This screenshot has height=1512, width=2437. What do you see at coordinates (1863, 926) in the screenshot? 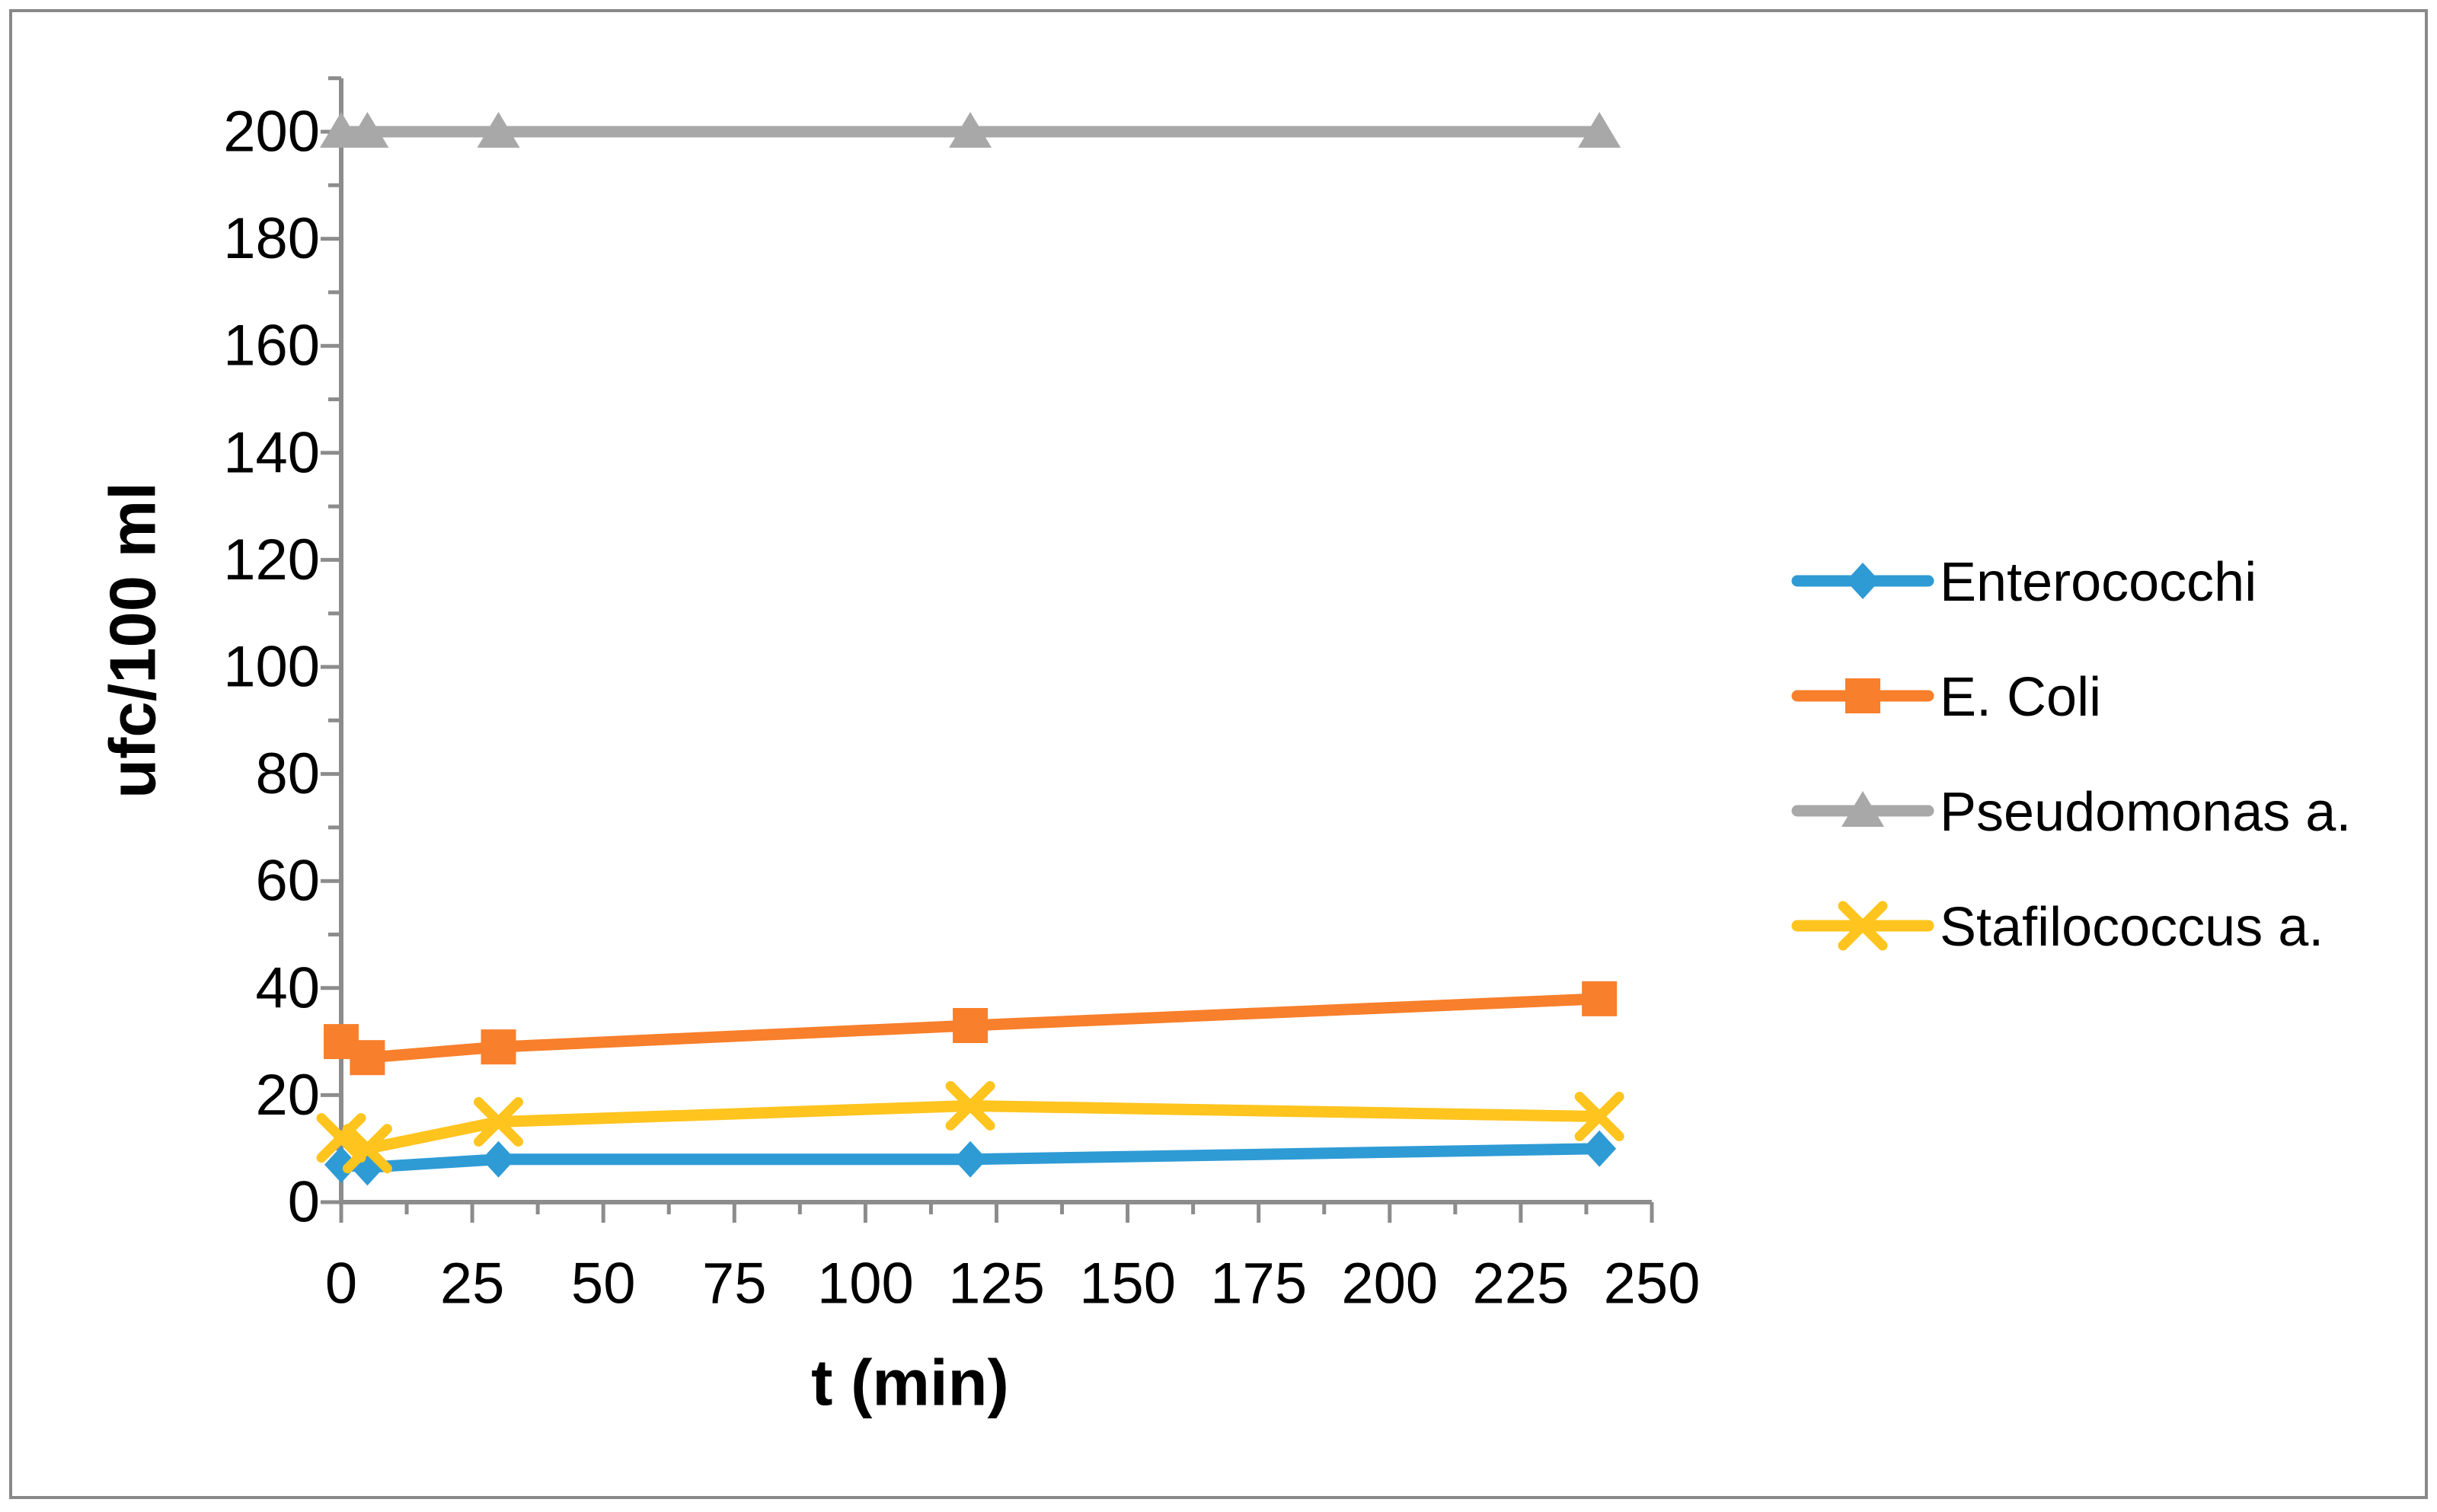
I see `legend-x-icon` at bounding box center [1863, 926].